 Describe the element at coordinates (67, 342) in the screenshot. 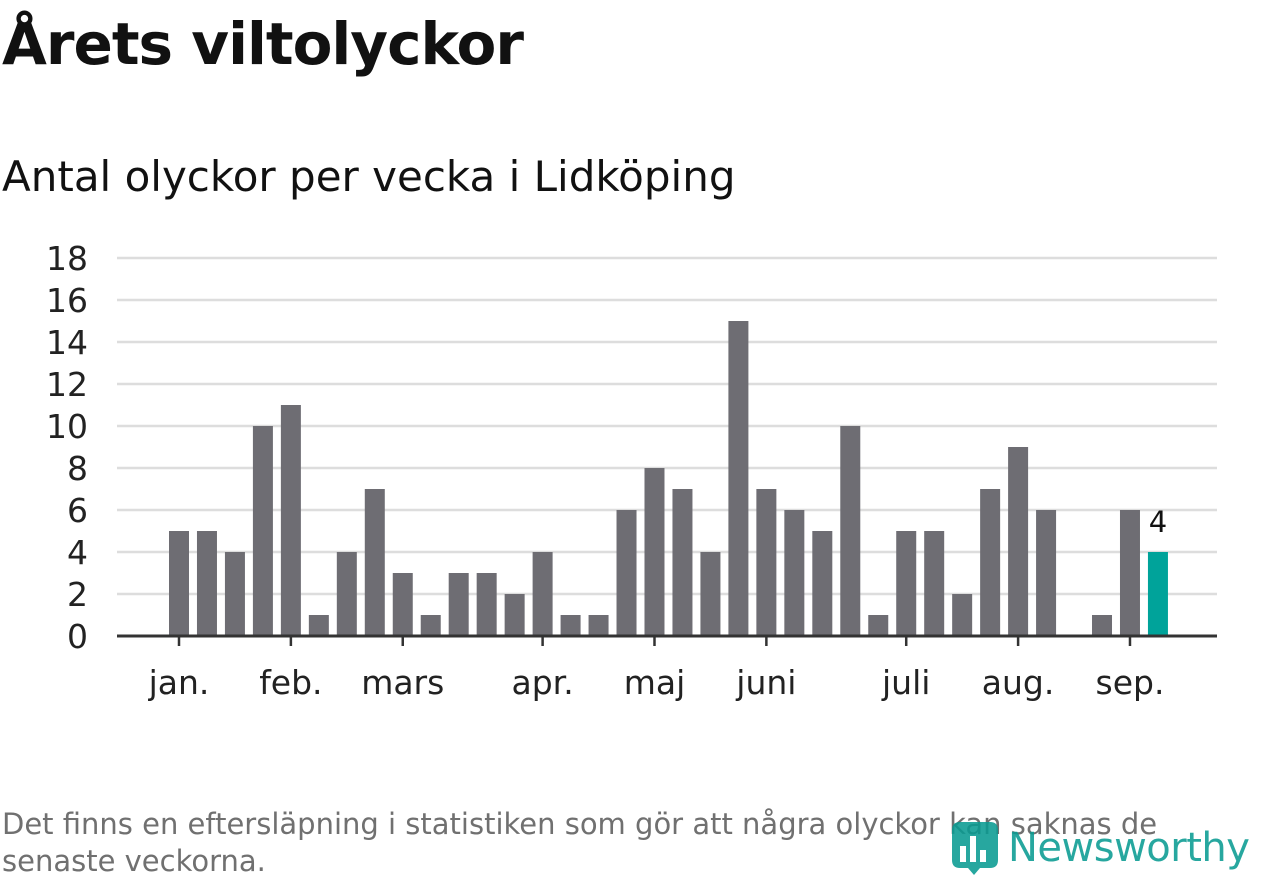

I see `y-tick-label: 14` at that location.